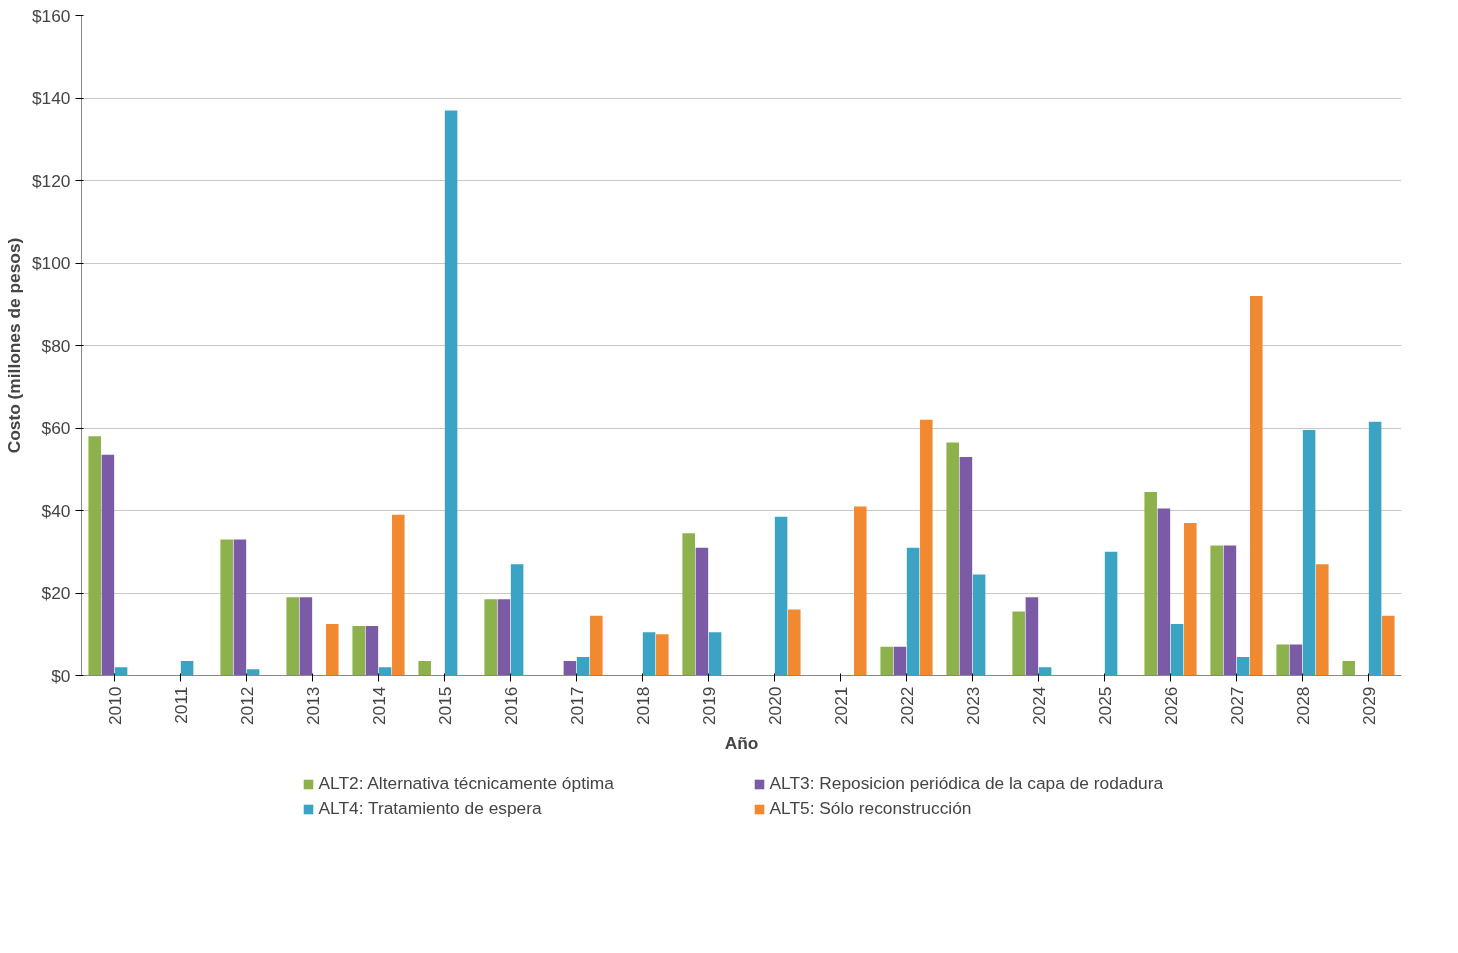 The height and width of the screenshot is (953, 1458). I want to click on y-tick-label: $20, so click(56, 593).